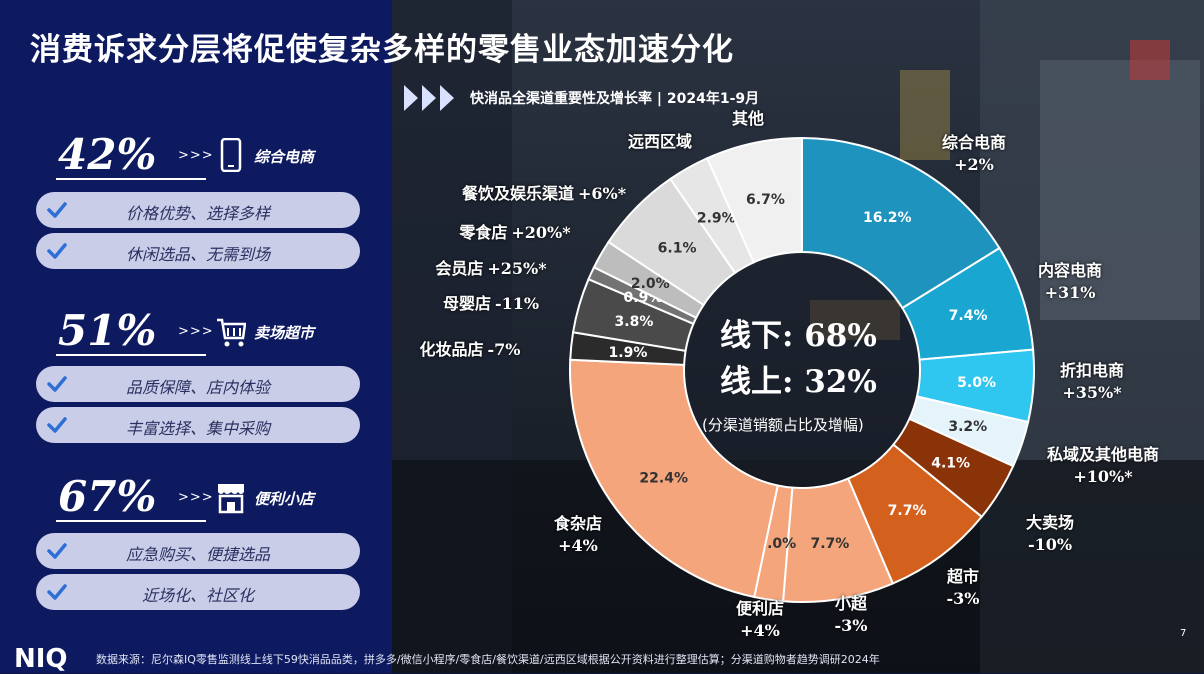  Describe the element at coordinates (974, 164) in the screenshot. I see `channel-growth: +2%` at that location.